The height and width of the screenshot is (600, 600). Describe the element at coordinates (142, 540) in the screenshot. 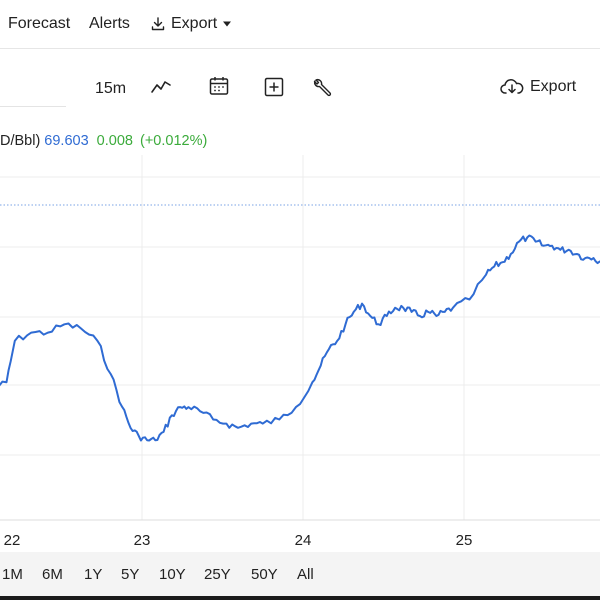

I see `x-tick-label: 23` at that location.